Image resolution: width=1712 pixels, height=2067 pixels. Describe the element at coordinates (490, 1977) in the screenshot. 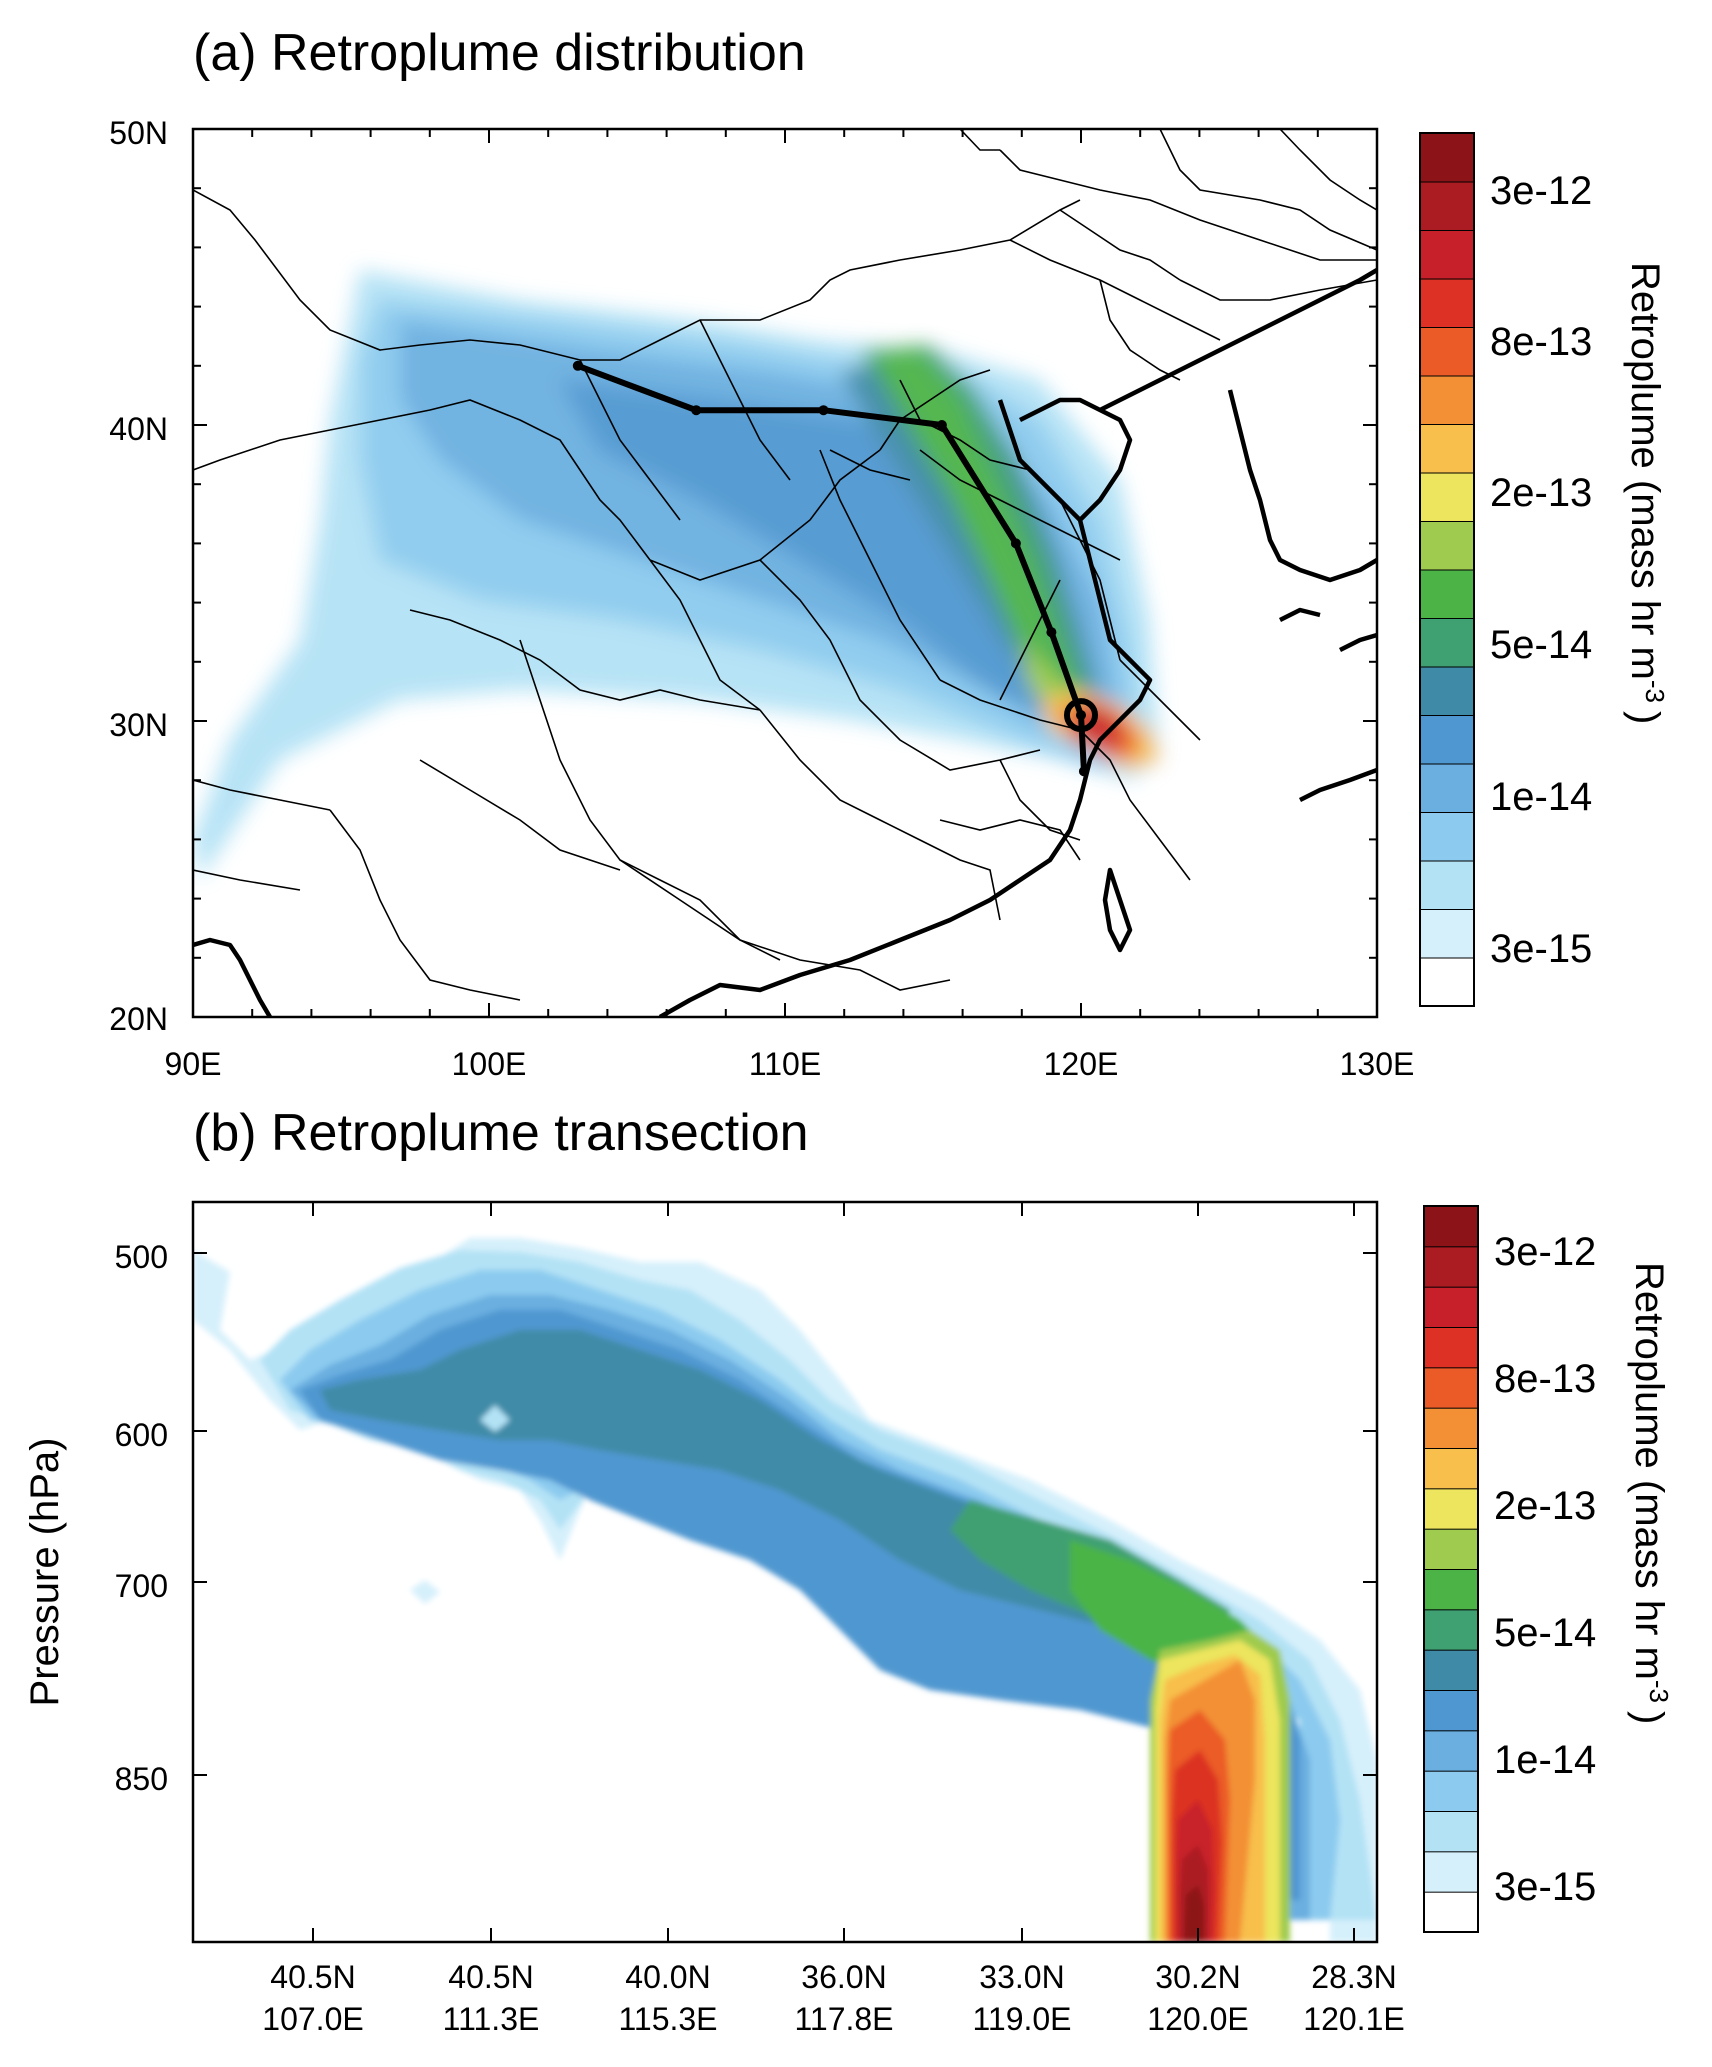

I see `x-tick-lat-2: 40.5N` at that location.